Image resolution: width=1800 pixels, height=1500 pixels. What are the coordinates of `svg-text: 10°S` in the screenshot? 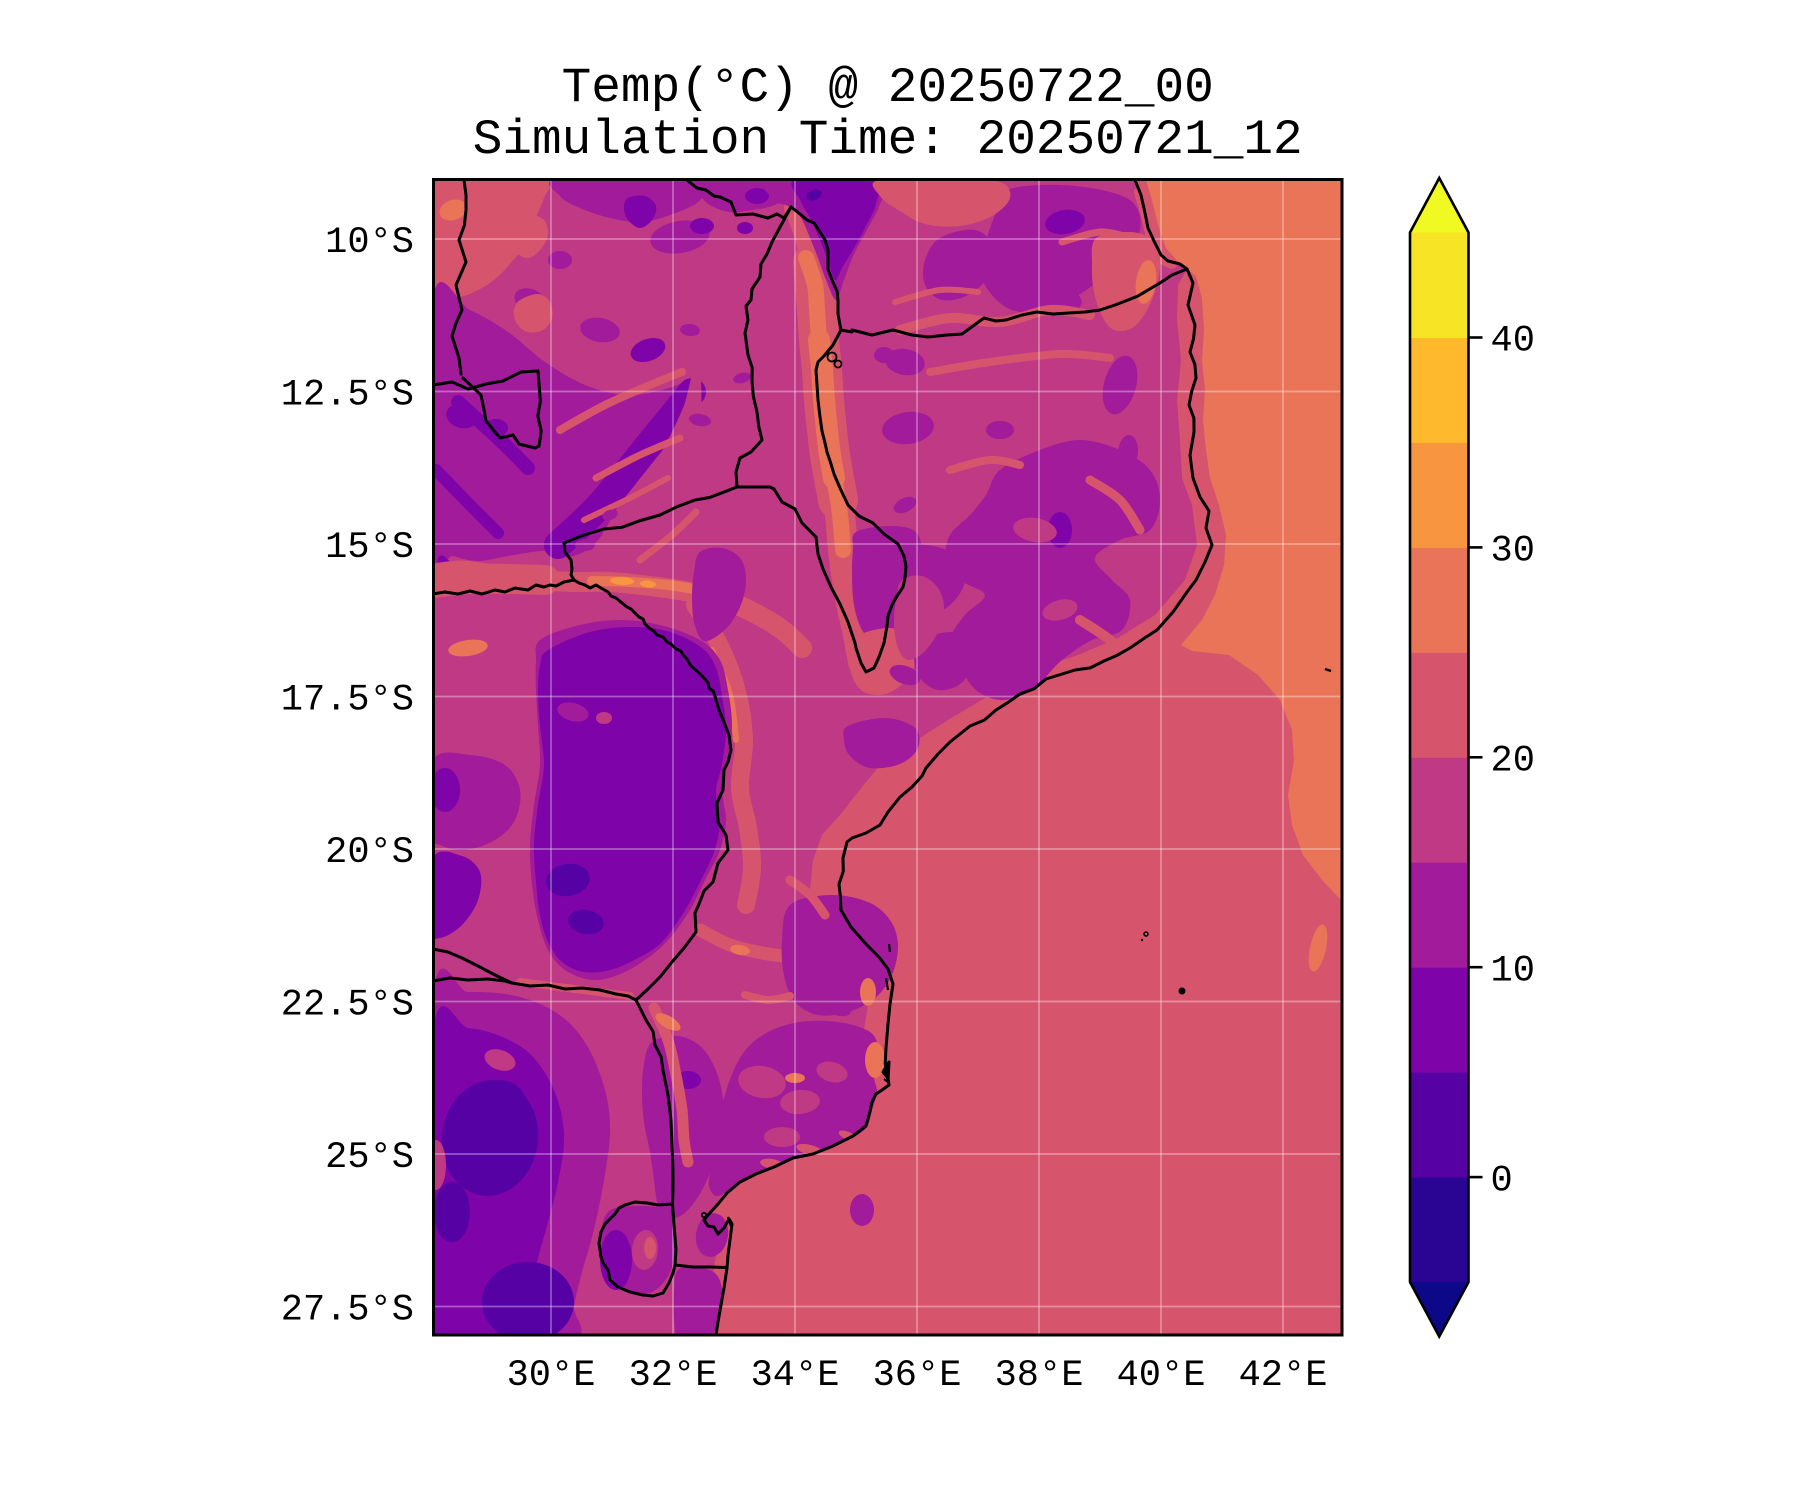 It's located at (369, 243).